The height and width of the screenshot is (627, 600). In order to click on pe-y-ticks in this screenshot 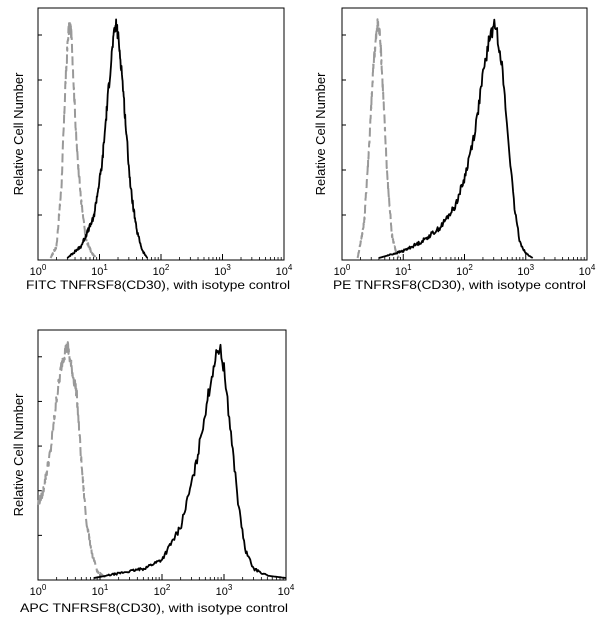, I will do `click(344, 125)`.